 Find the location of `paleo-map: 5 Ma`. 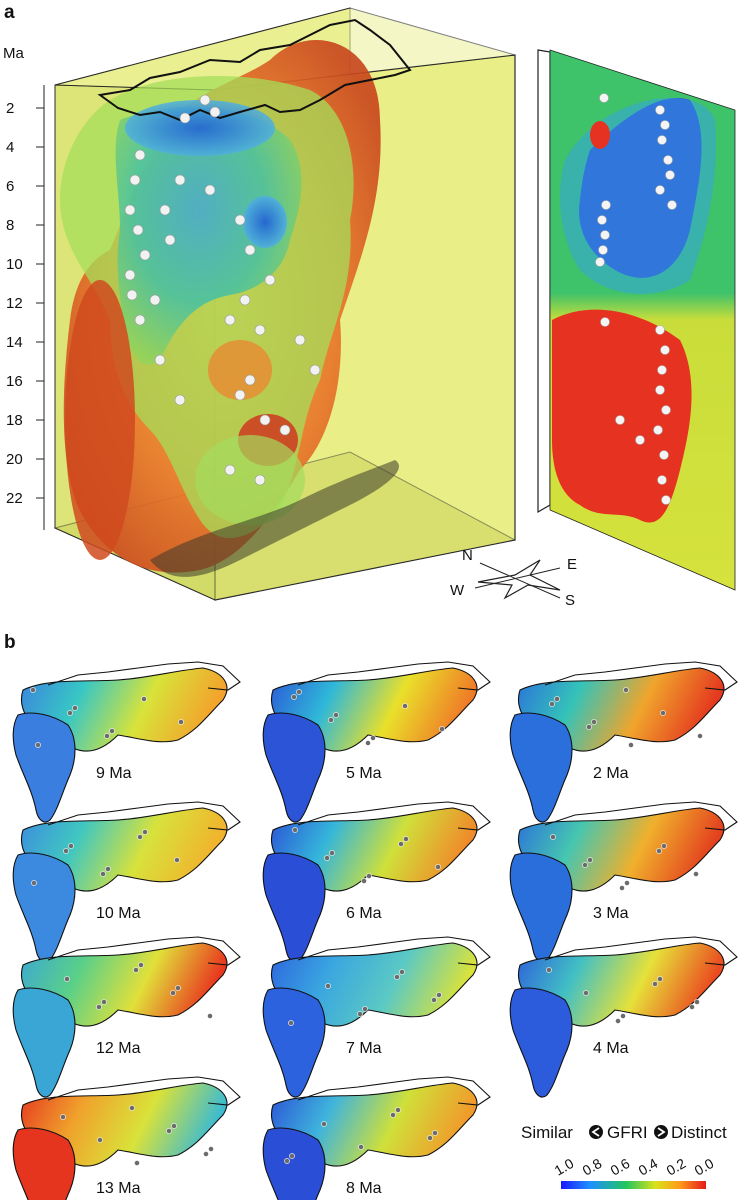

paleo-map: 5 Ma is located at coordinates (376, 742).